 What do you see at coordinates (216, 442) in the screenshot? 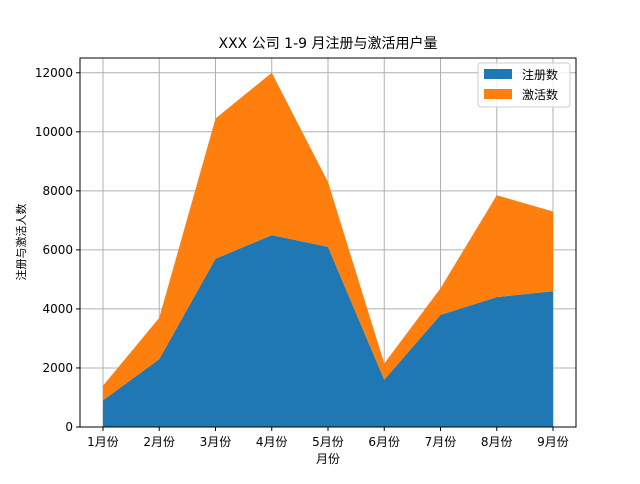
I see `x-tick-label: 3月份` at bounding box center [216, 442].